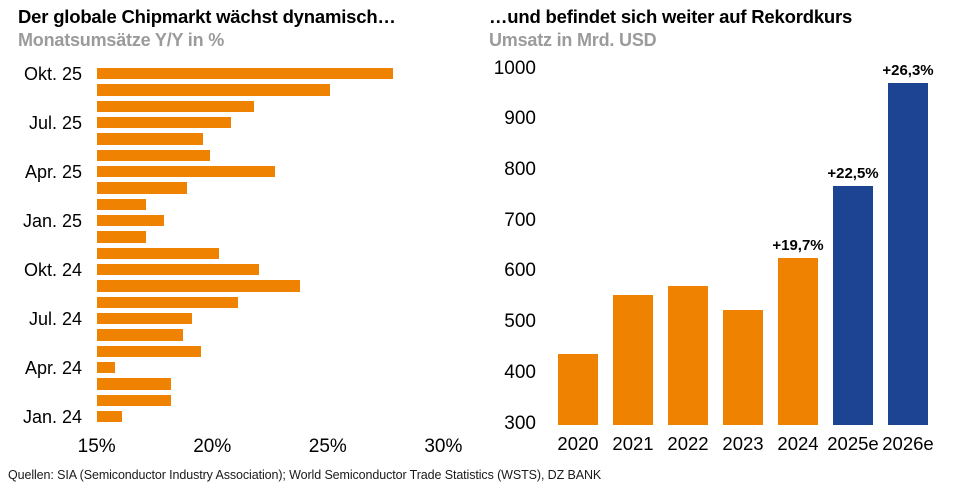  I want to click on left-axis-label-Okt. 25: Okt. 25, so click(52, 73).